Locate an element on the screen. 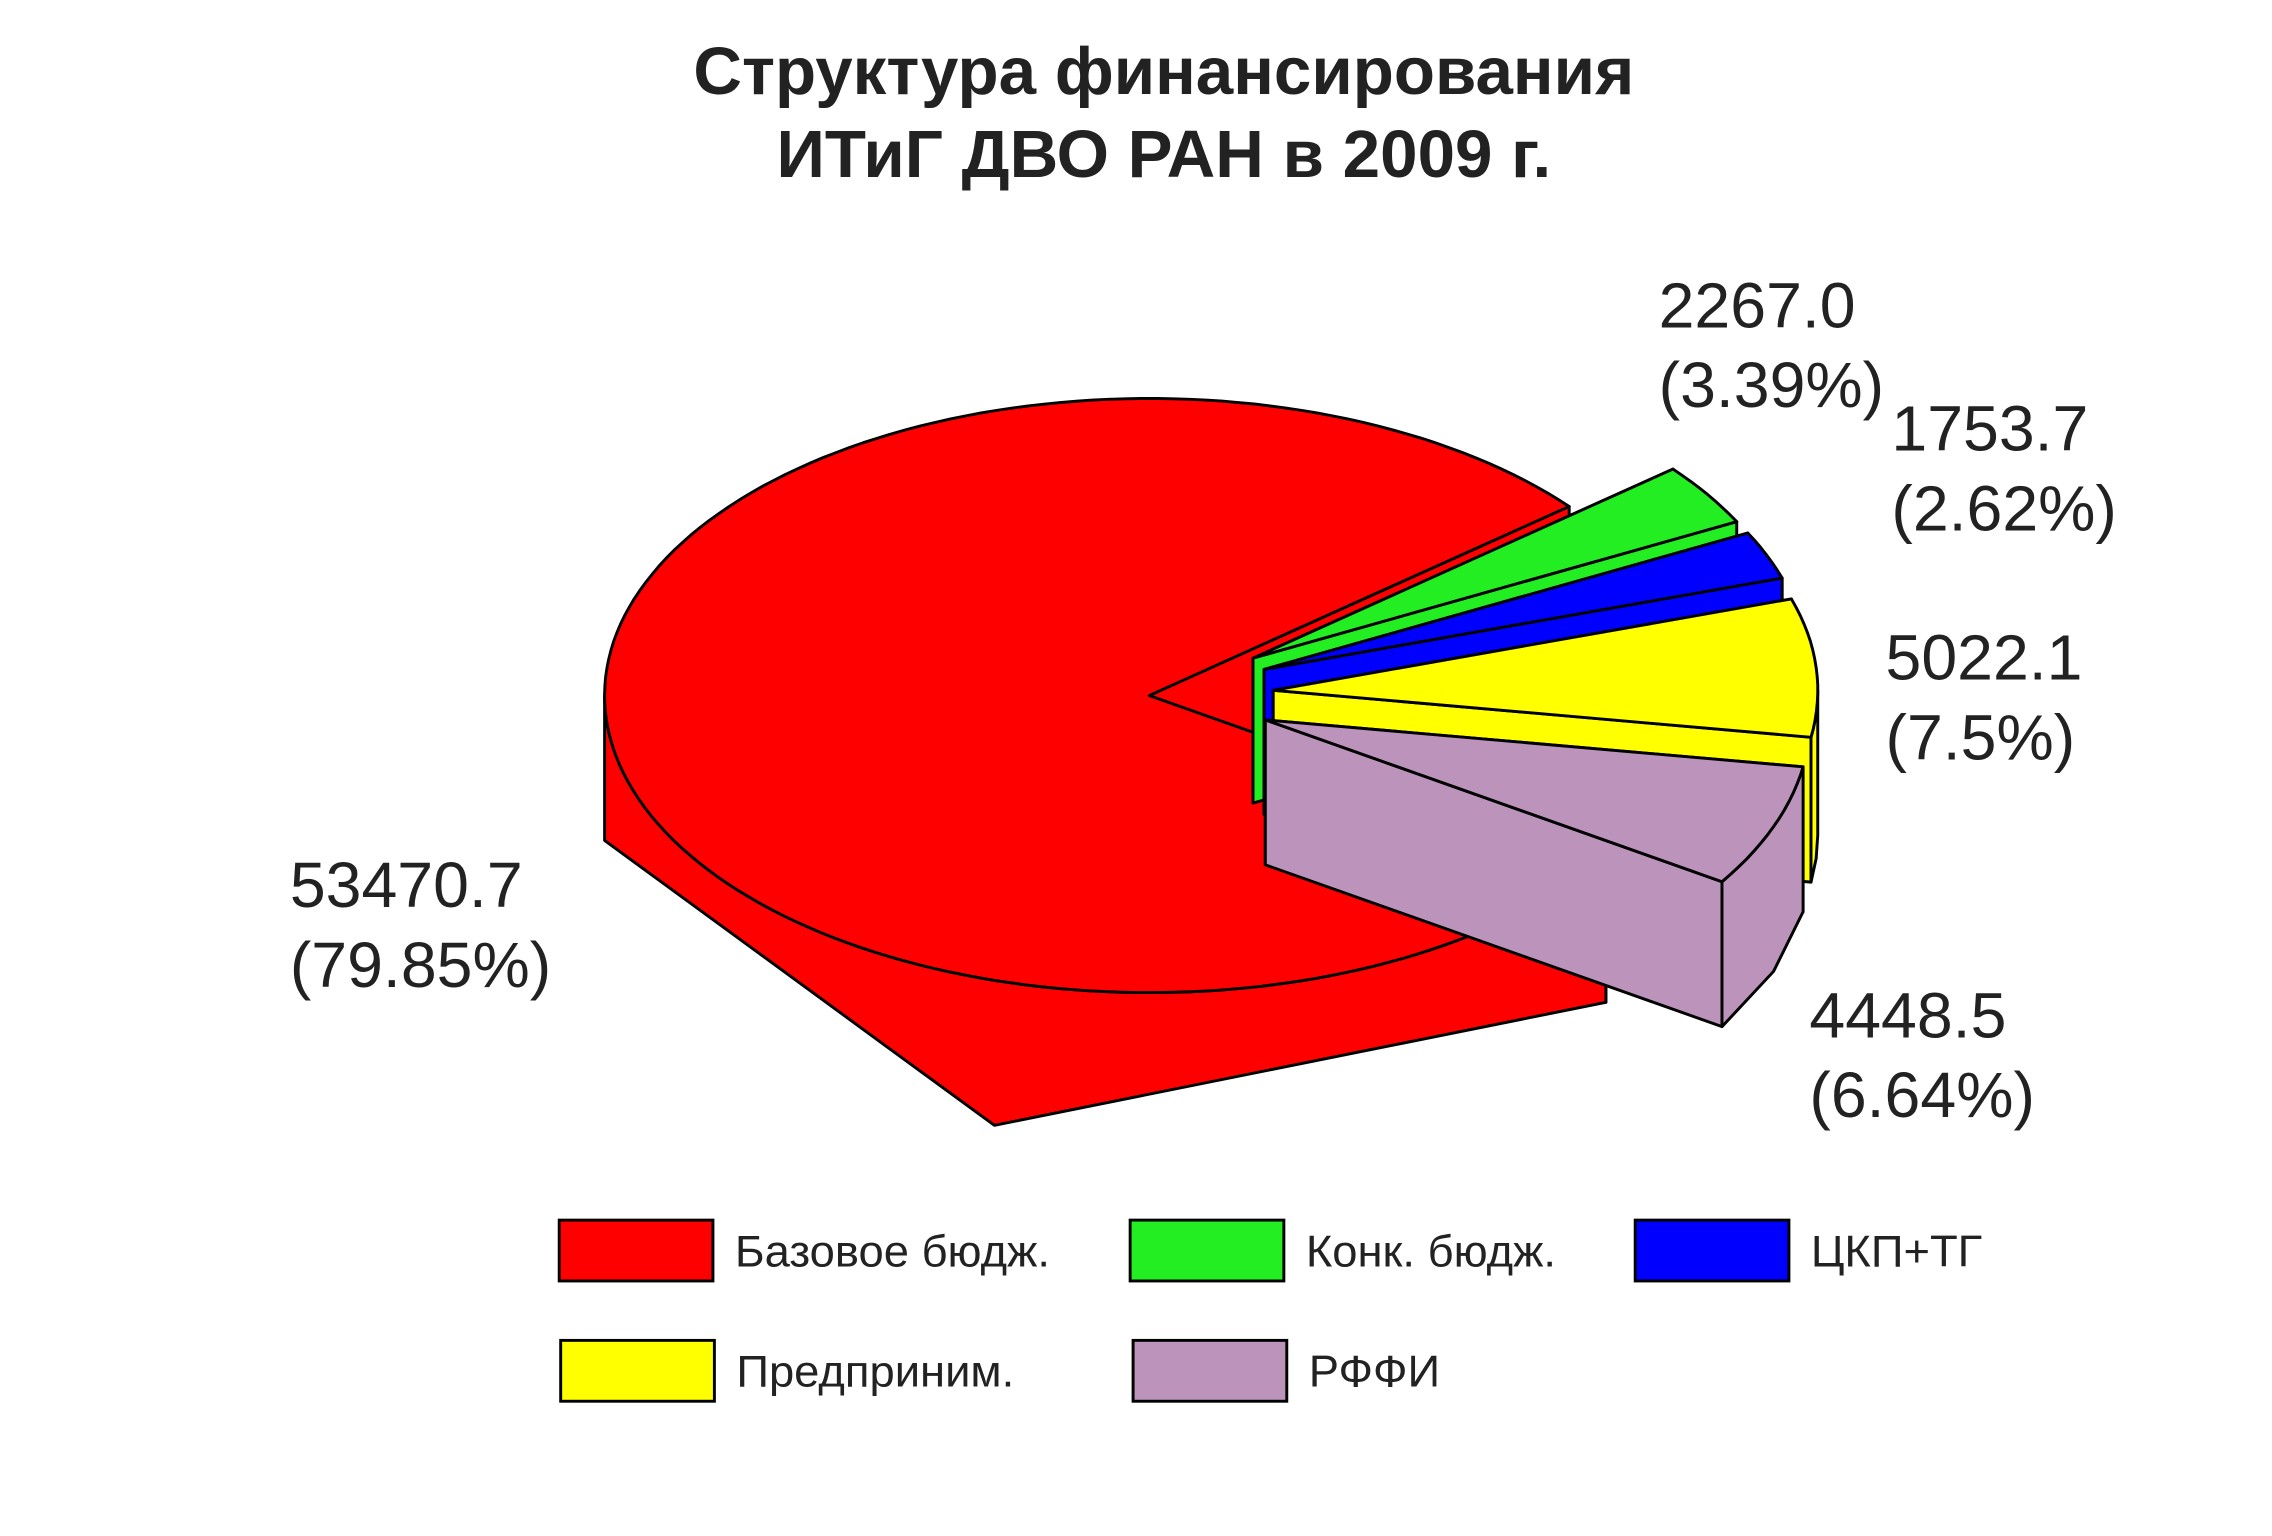 The height and width of the screenshot is (1536, 2272). percent-label: (3.39%) is located at coordinates (1772, 385).